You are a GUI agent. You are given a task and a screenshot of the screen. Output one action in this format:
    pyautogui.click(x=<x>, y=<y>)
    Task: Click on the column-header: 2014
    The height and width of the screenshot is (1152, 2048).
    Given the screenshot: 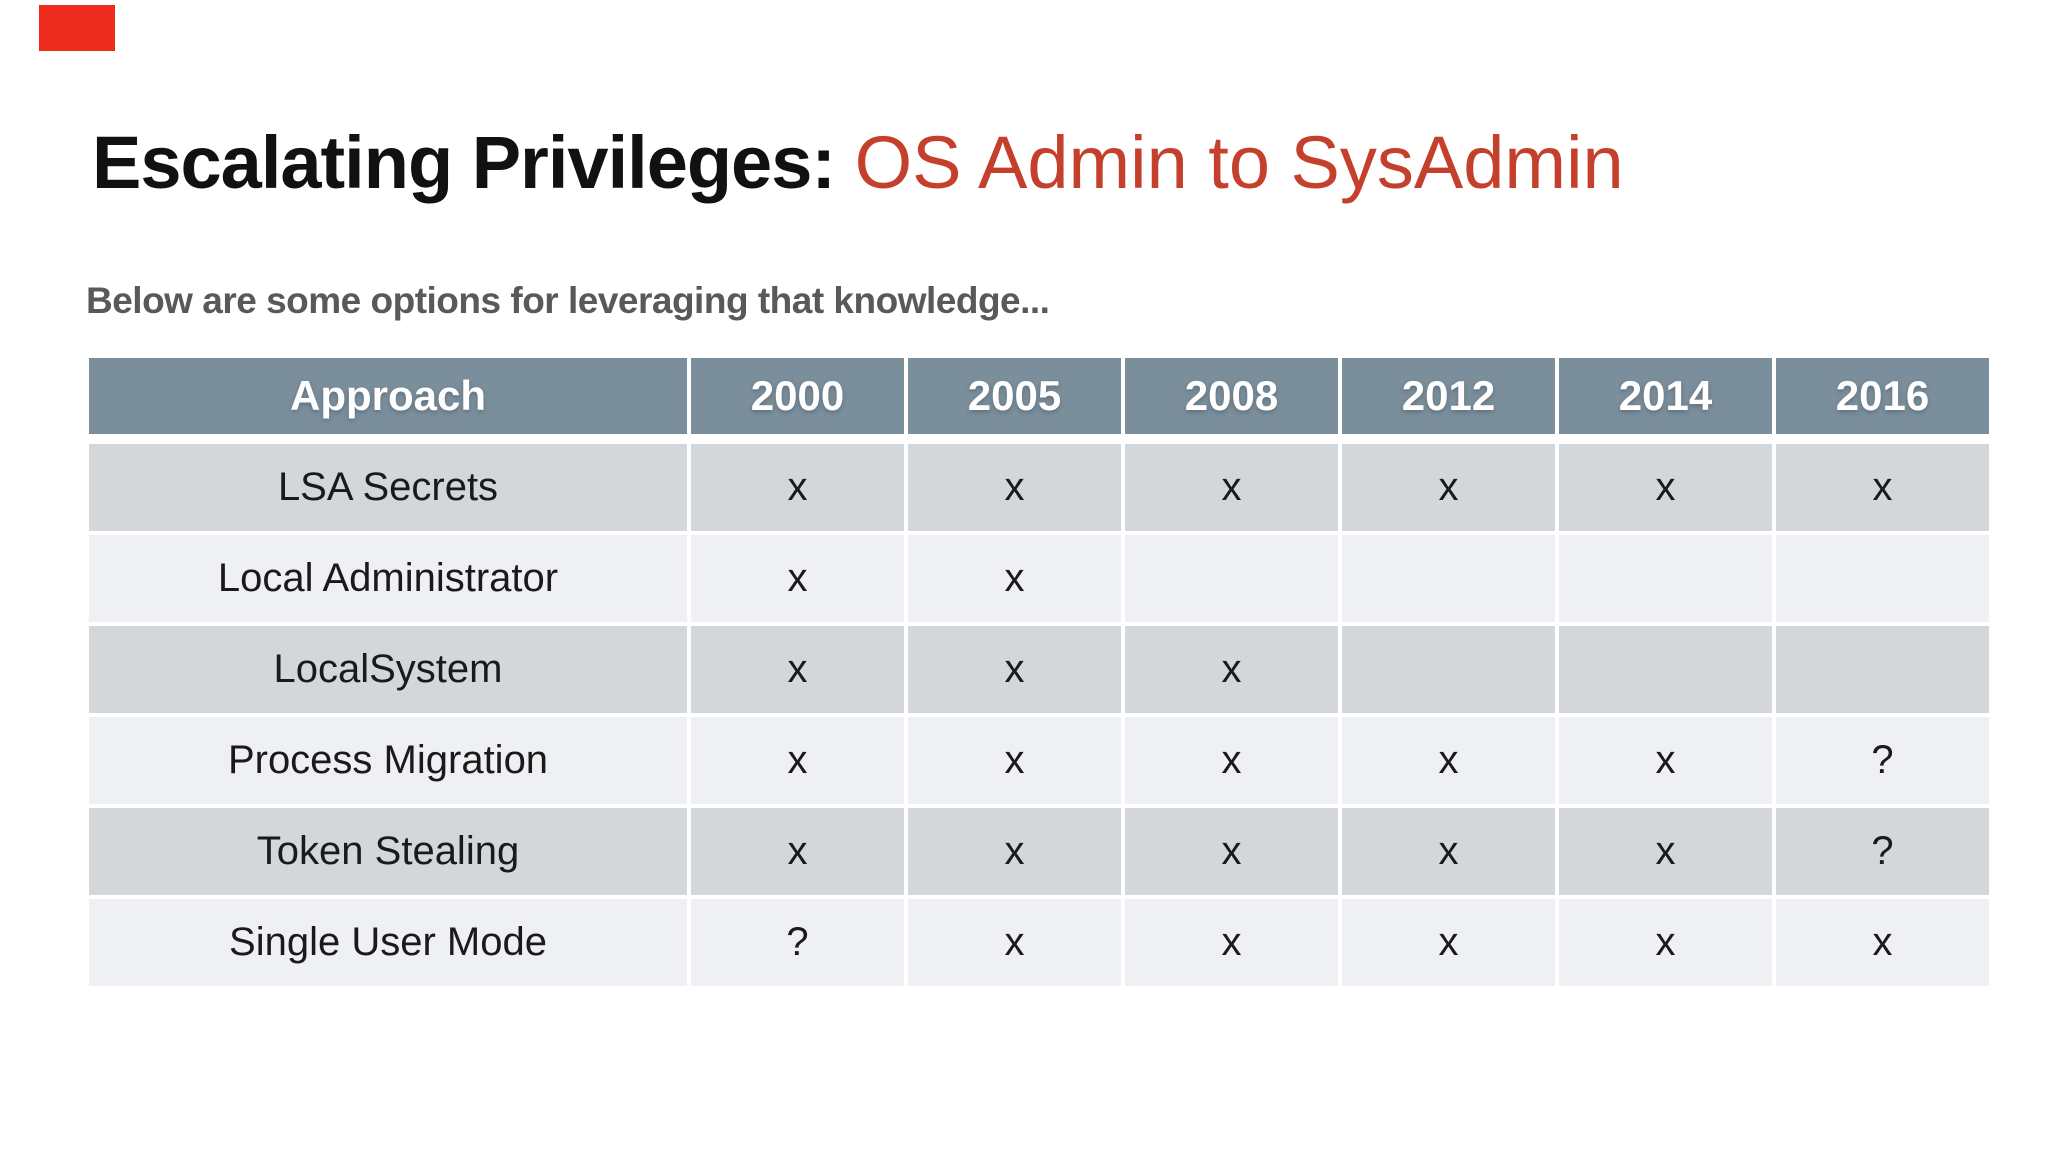 What is the action you would take?
    pyautogui.click(x=1665, y=399)
    